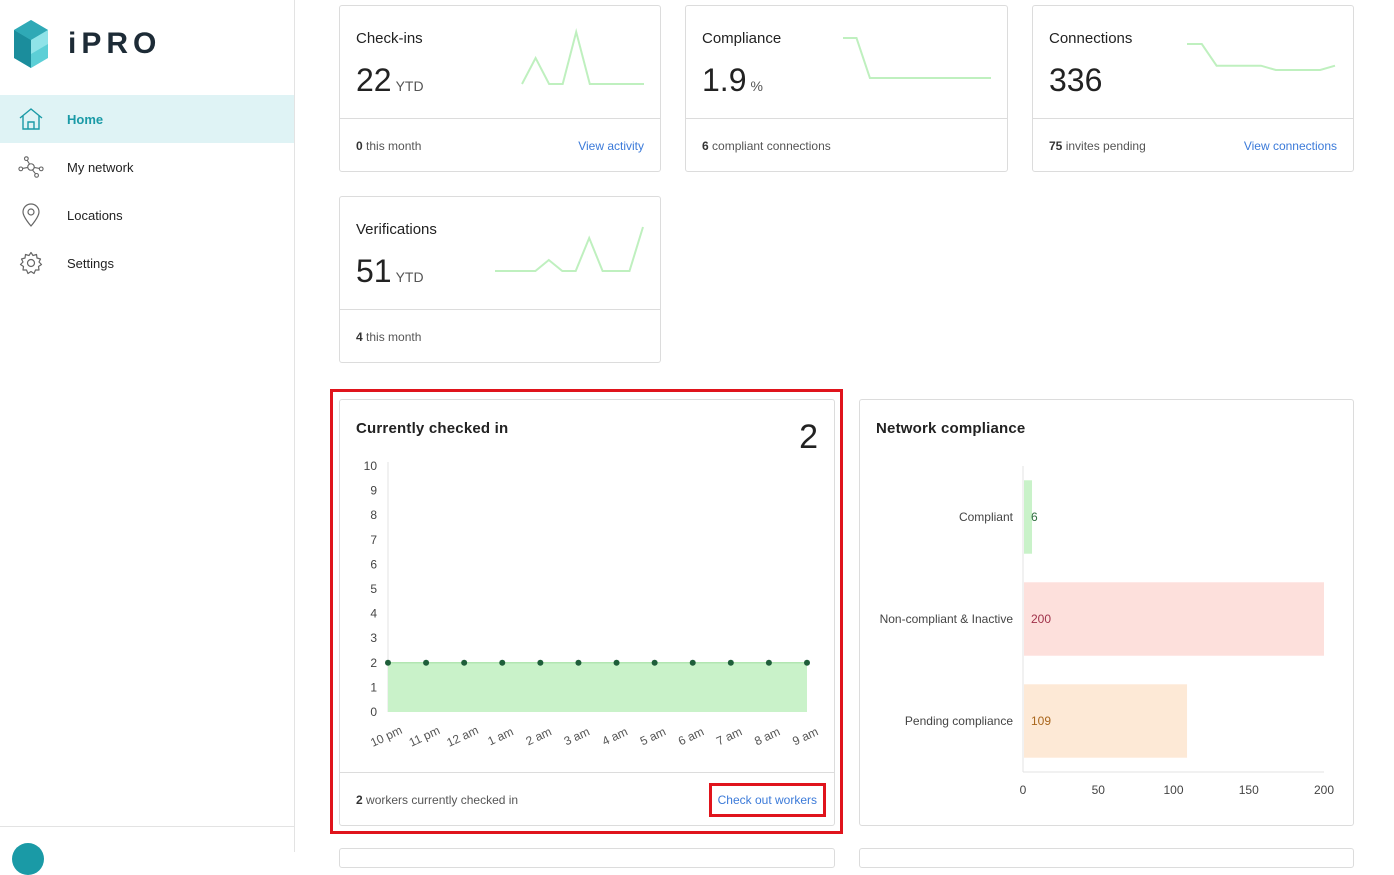 Image resolution: width=1394 pixels, height=875 pixels. Describe the element at coordinates (373, 687) in the screenshot. I see `y-tick-label: 1` at that location.